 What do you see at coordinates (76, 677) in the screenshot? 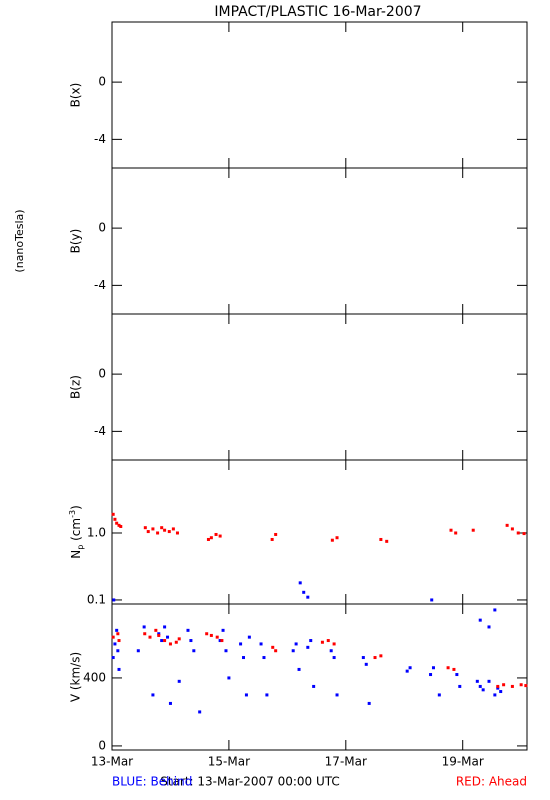
I see `y-axis-label: V (km/s)` at bounding box center [76, 677].